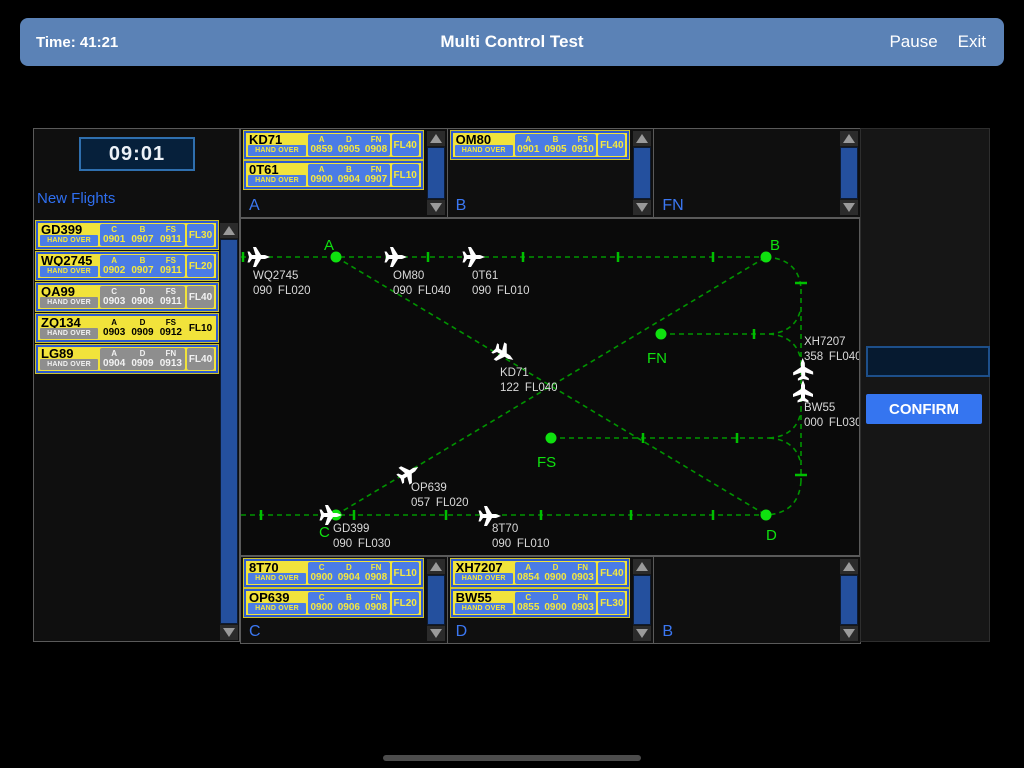 The height and width of the screenshot is (768, 1024). Describe the element at coordinates (913, 41) in the screenshot. I see `pause-button: Pause` at that location.